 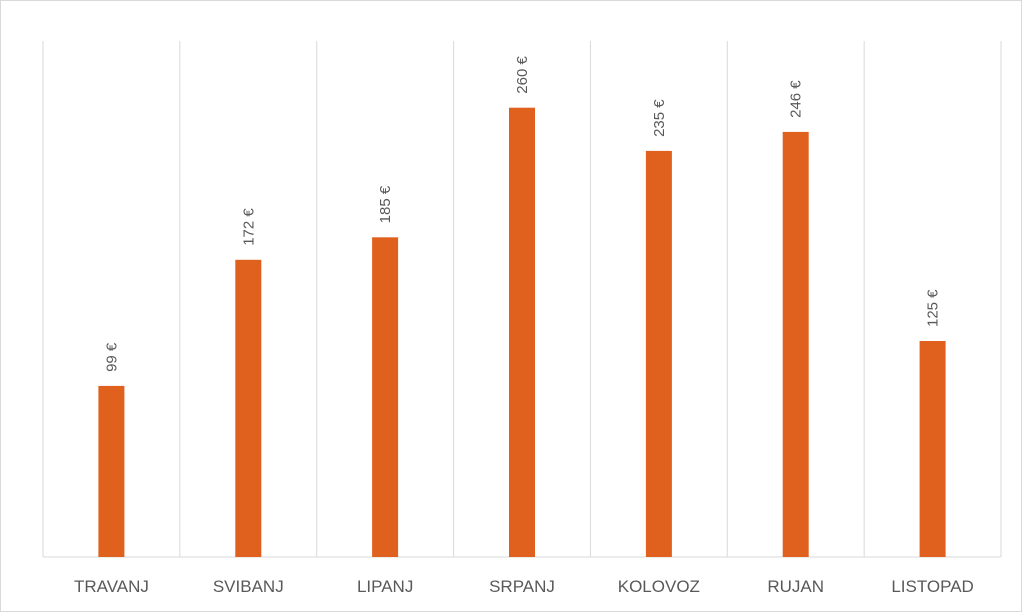 I want to click on category-label-rujan: RUJAN, so click(x=795, y=586).